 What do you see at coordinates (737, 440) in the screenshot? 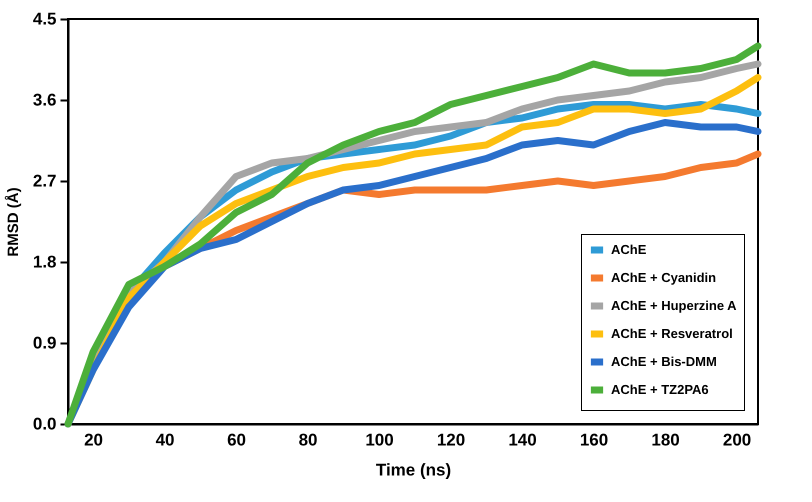
I see `x-tick-label: 200` at bounding box center [737, 440].